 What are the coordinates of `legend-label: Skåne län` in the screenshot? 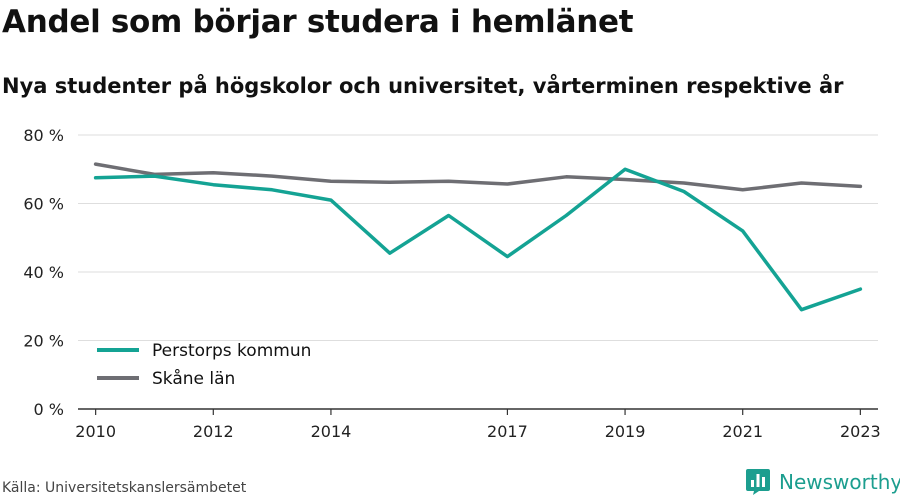 It's located at (193, 378).